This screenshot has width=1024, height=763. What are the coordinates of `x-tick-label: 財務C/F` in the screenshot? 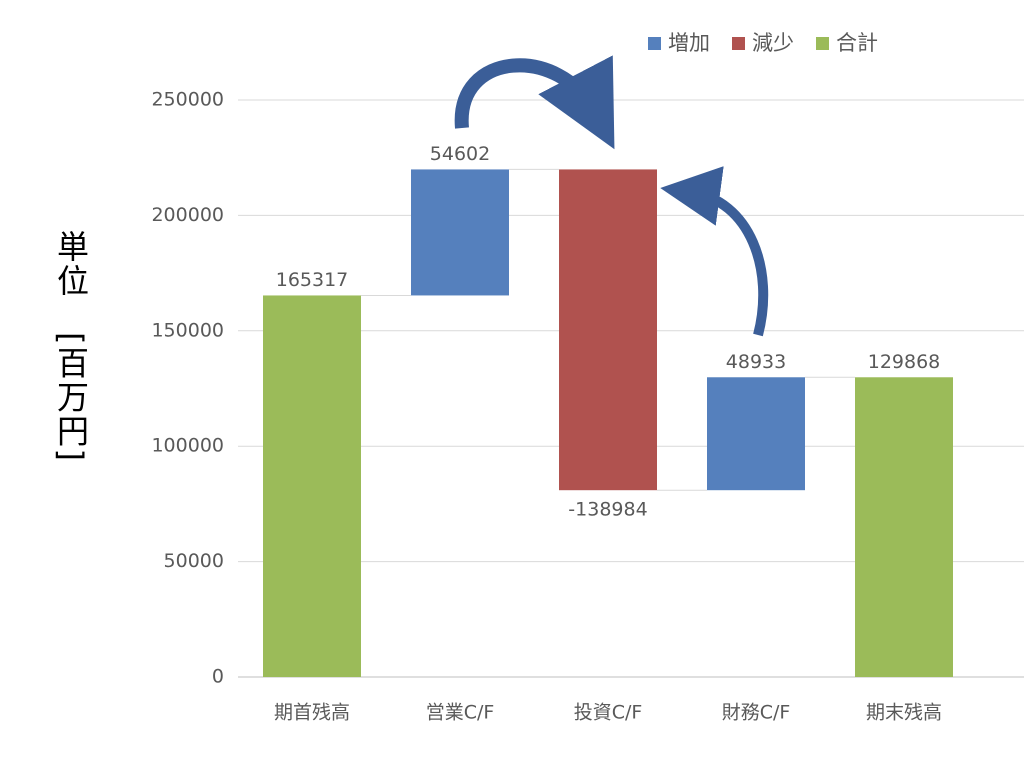 It's located at (756, 713).